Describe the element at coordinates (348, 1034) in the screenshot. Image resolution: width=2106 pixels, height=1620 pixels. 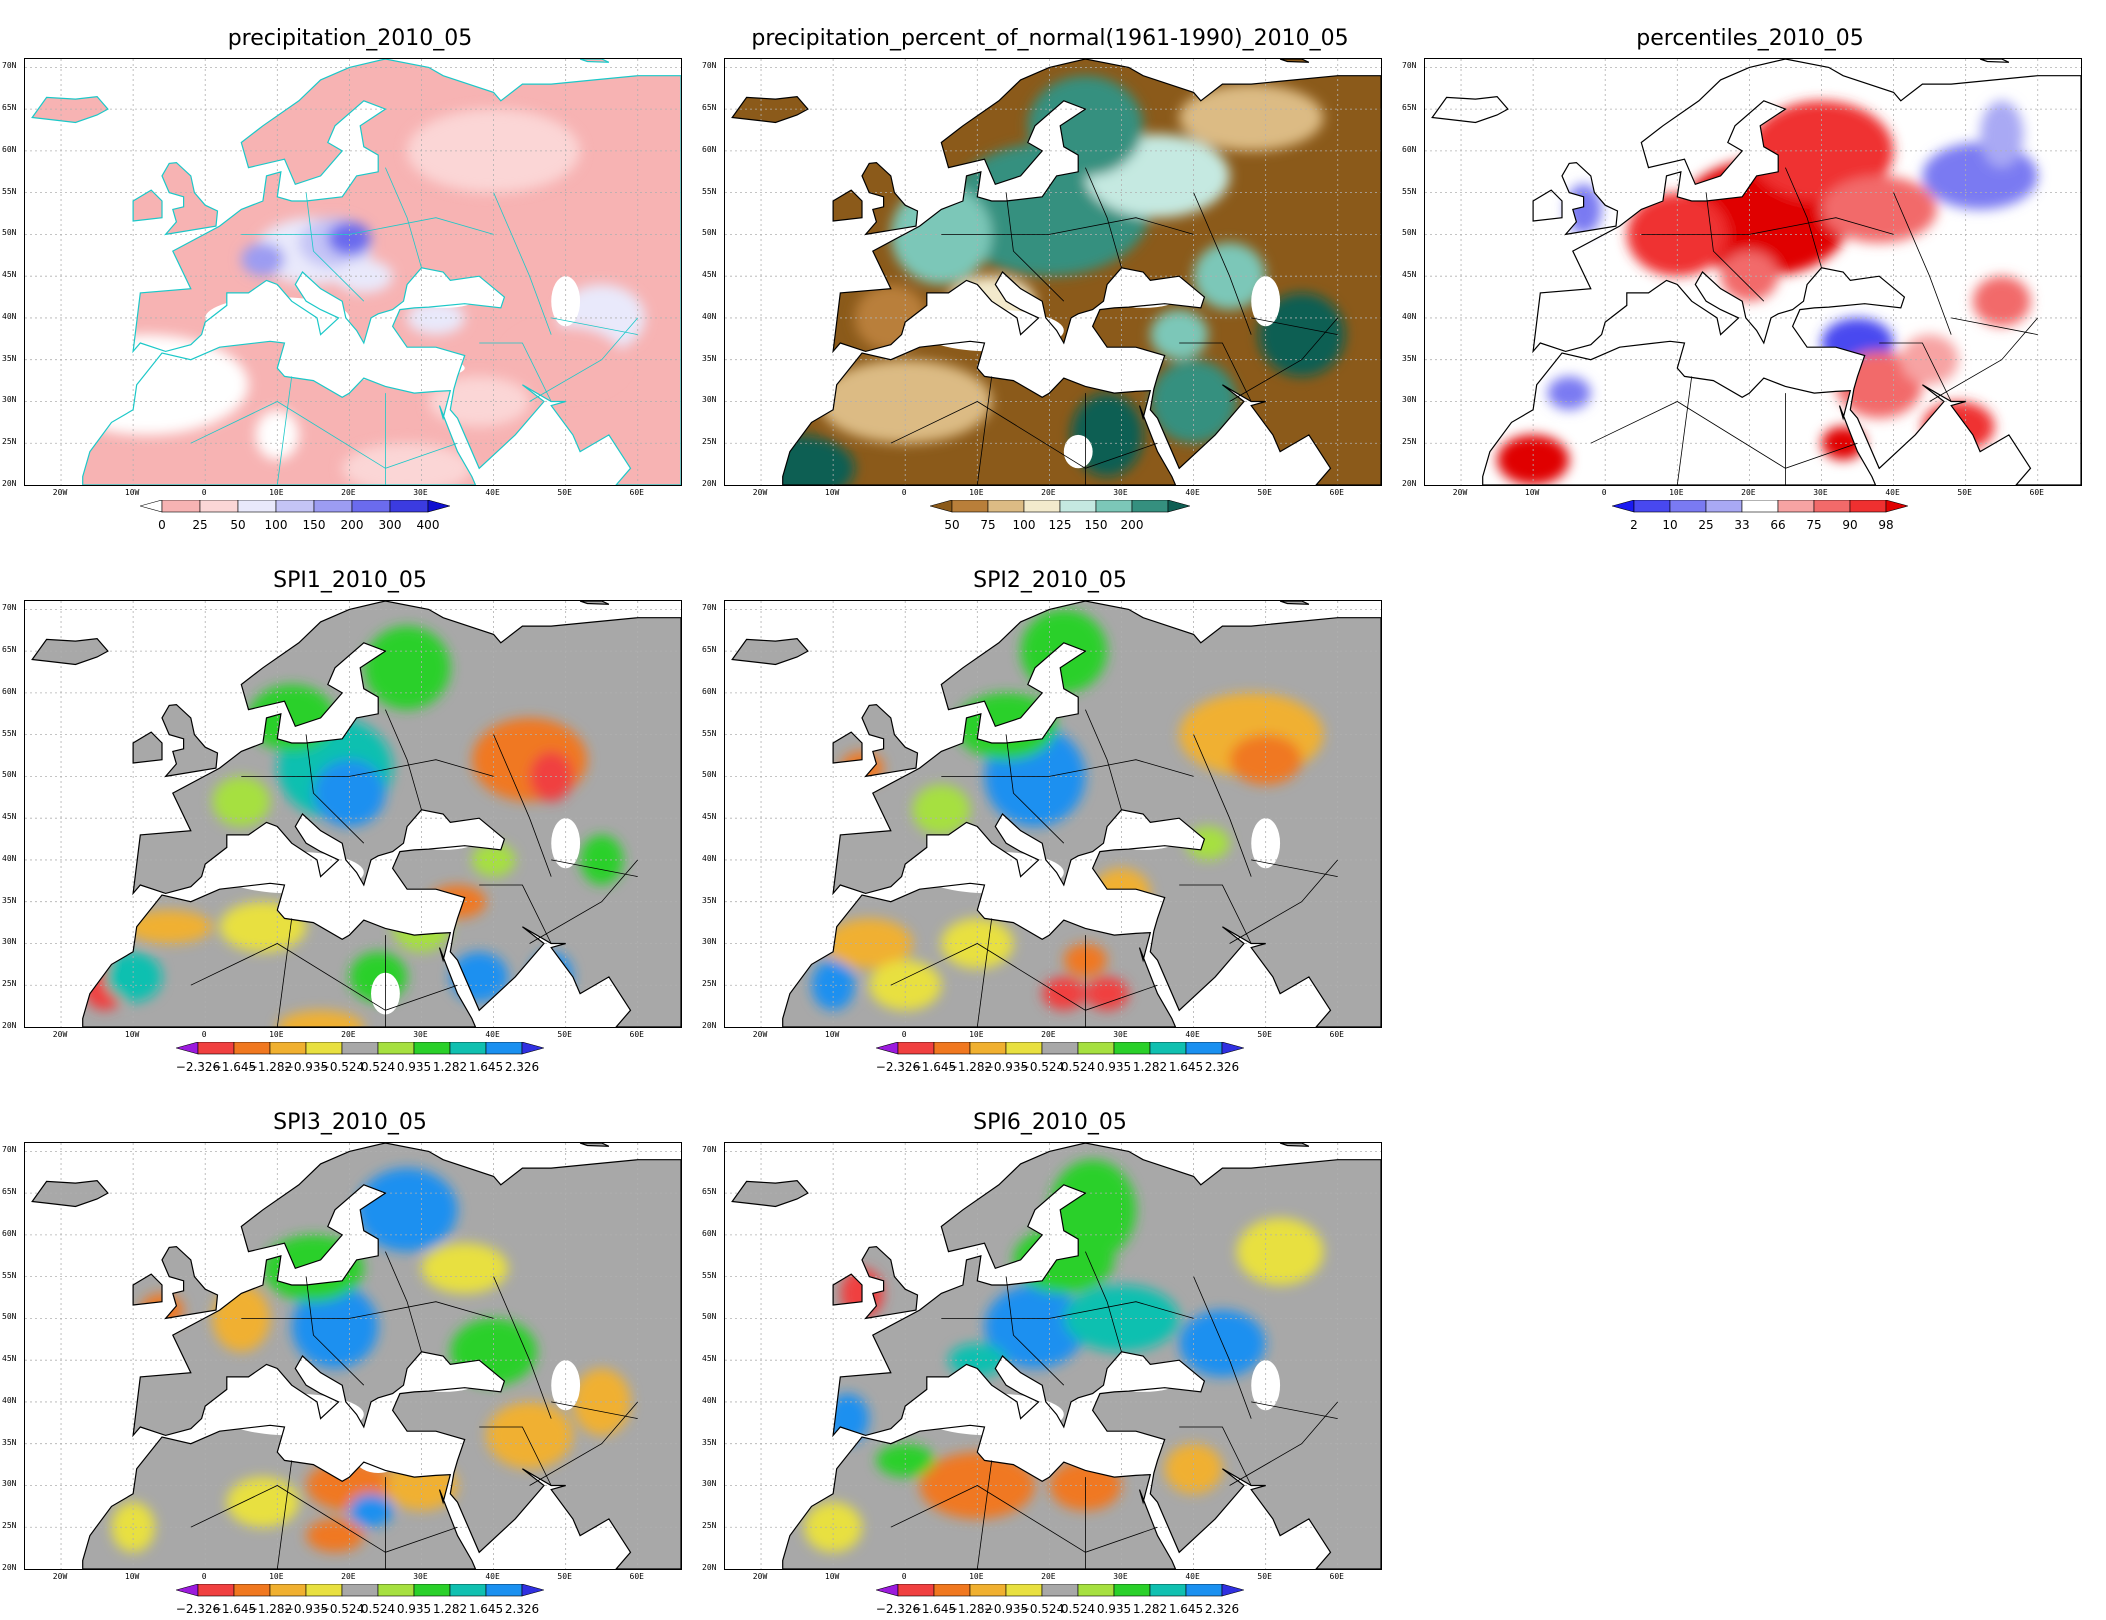
I see `lon-tick-label: 20E` at that location.